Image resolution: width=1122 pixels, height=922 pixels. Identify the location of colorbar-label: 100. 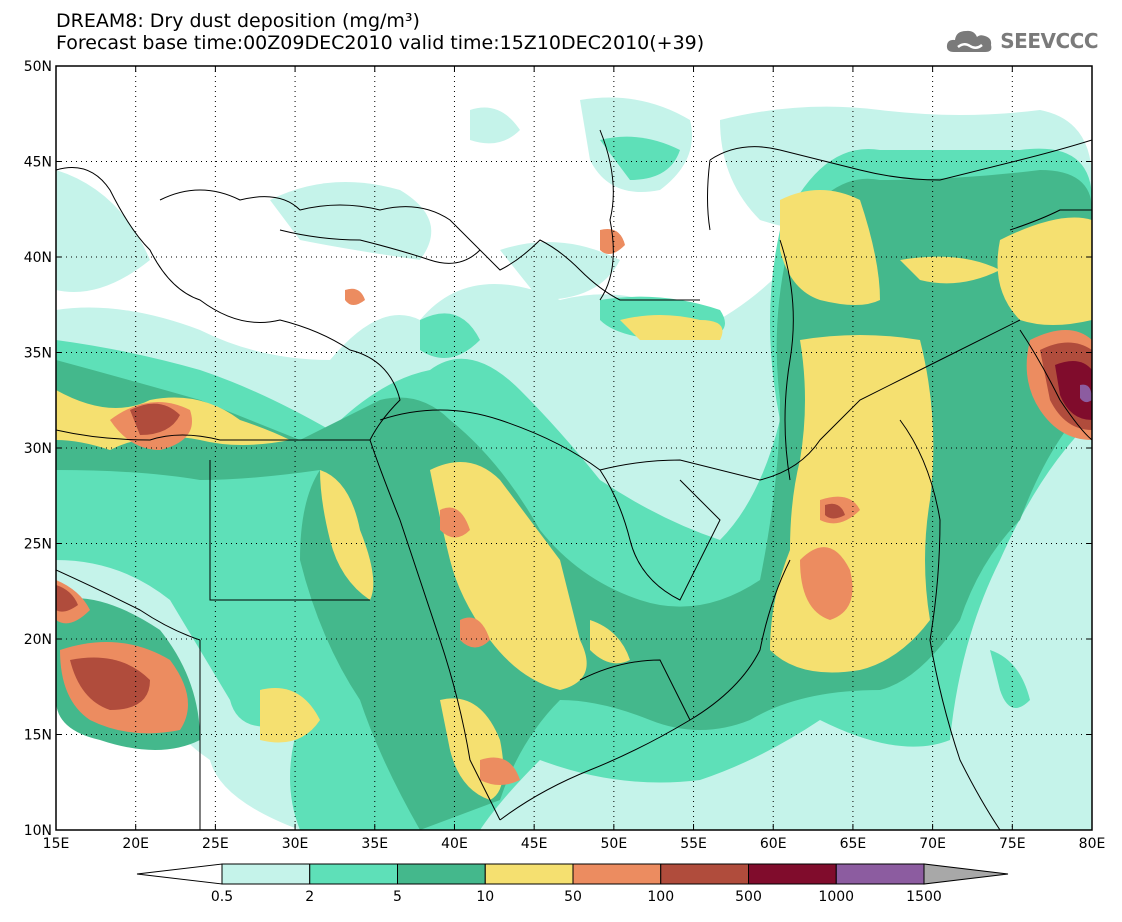
(660, 897).